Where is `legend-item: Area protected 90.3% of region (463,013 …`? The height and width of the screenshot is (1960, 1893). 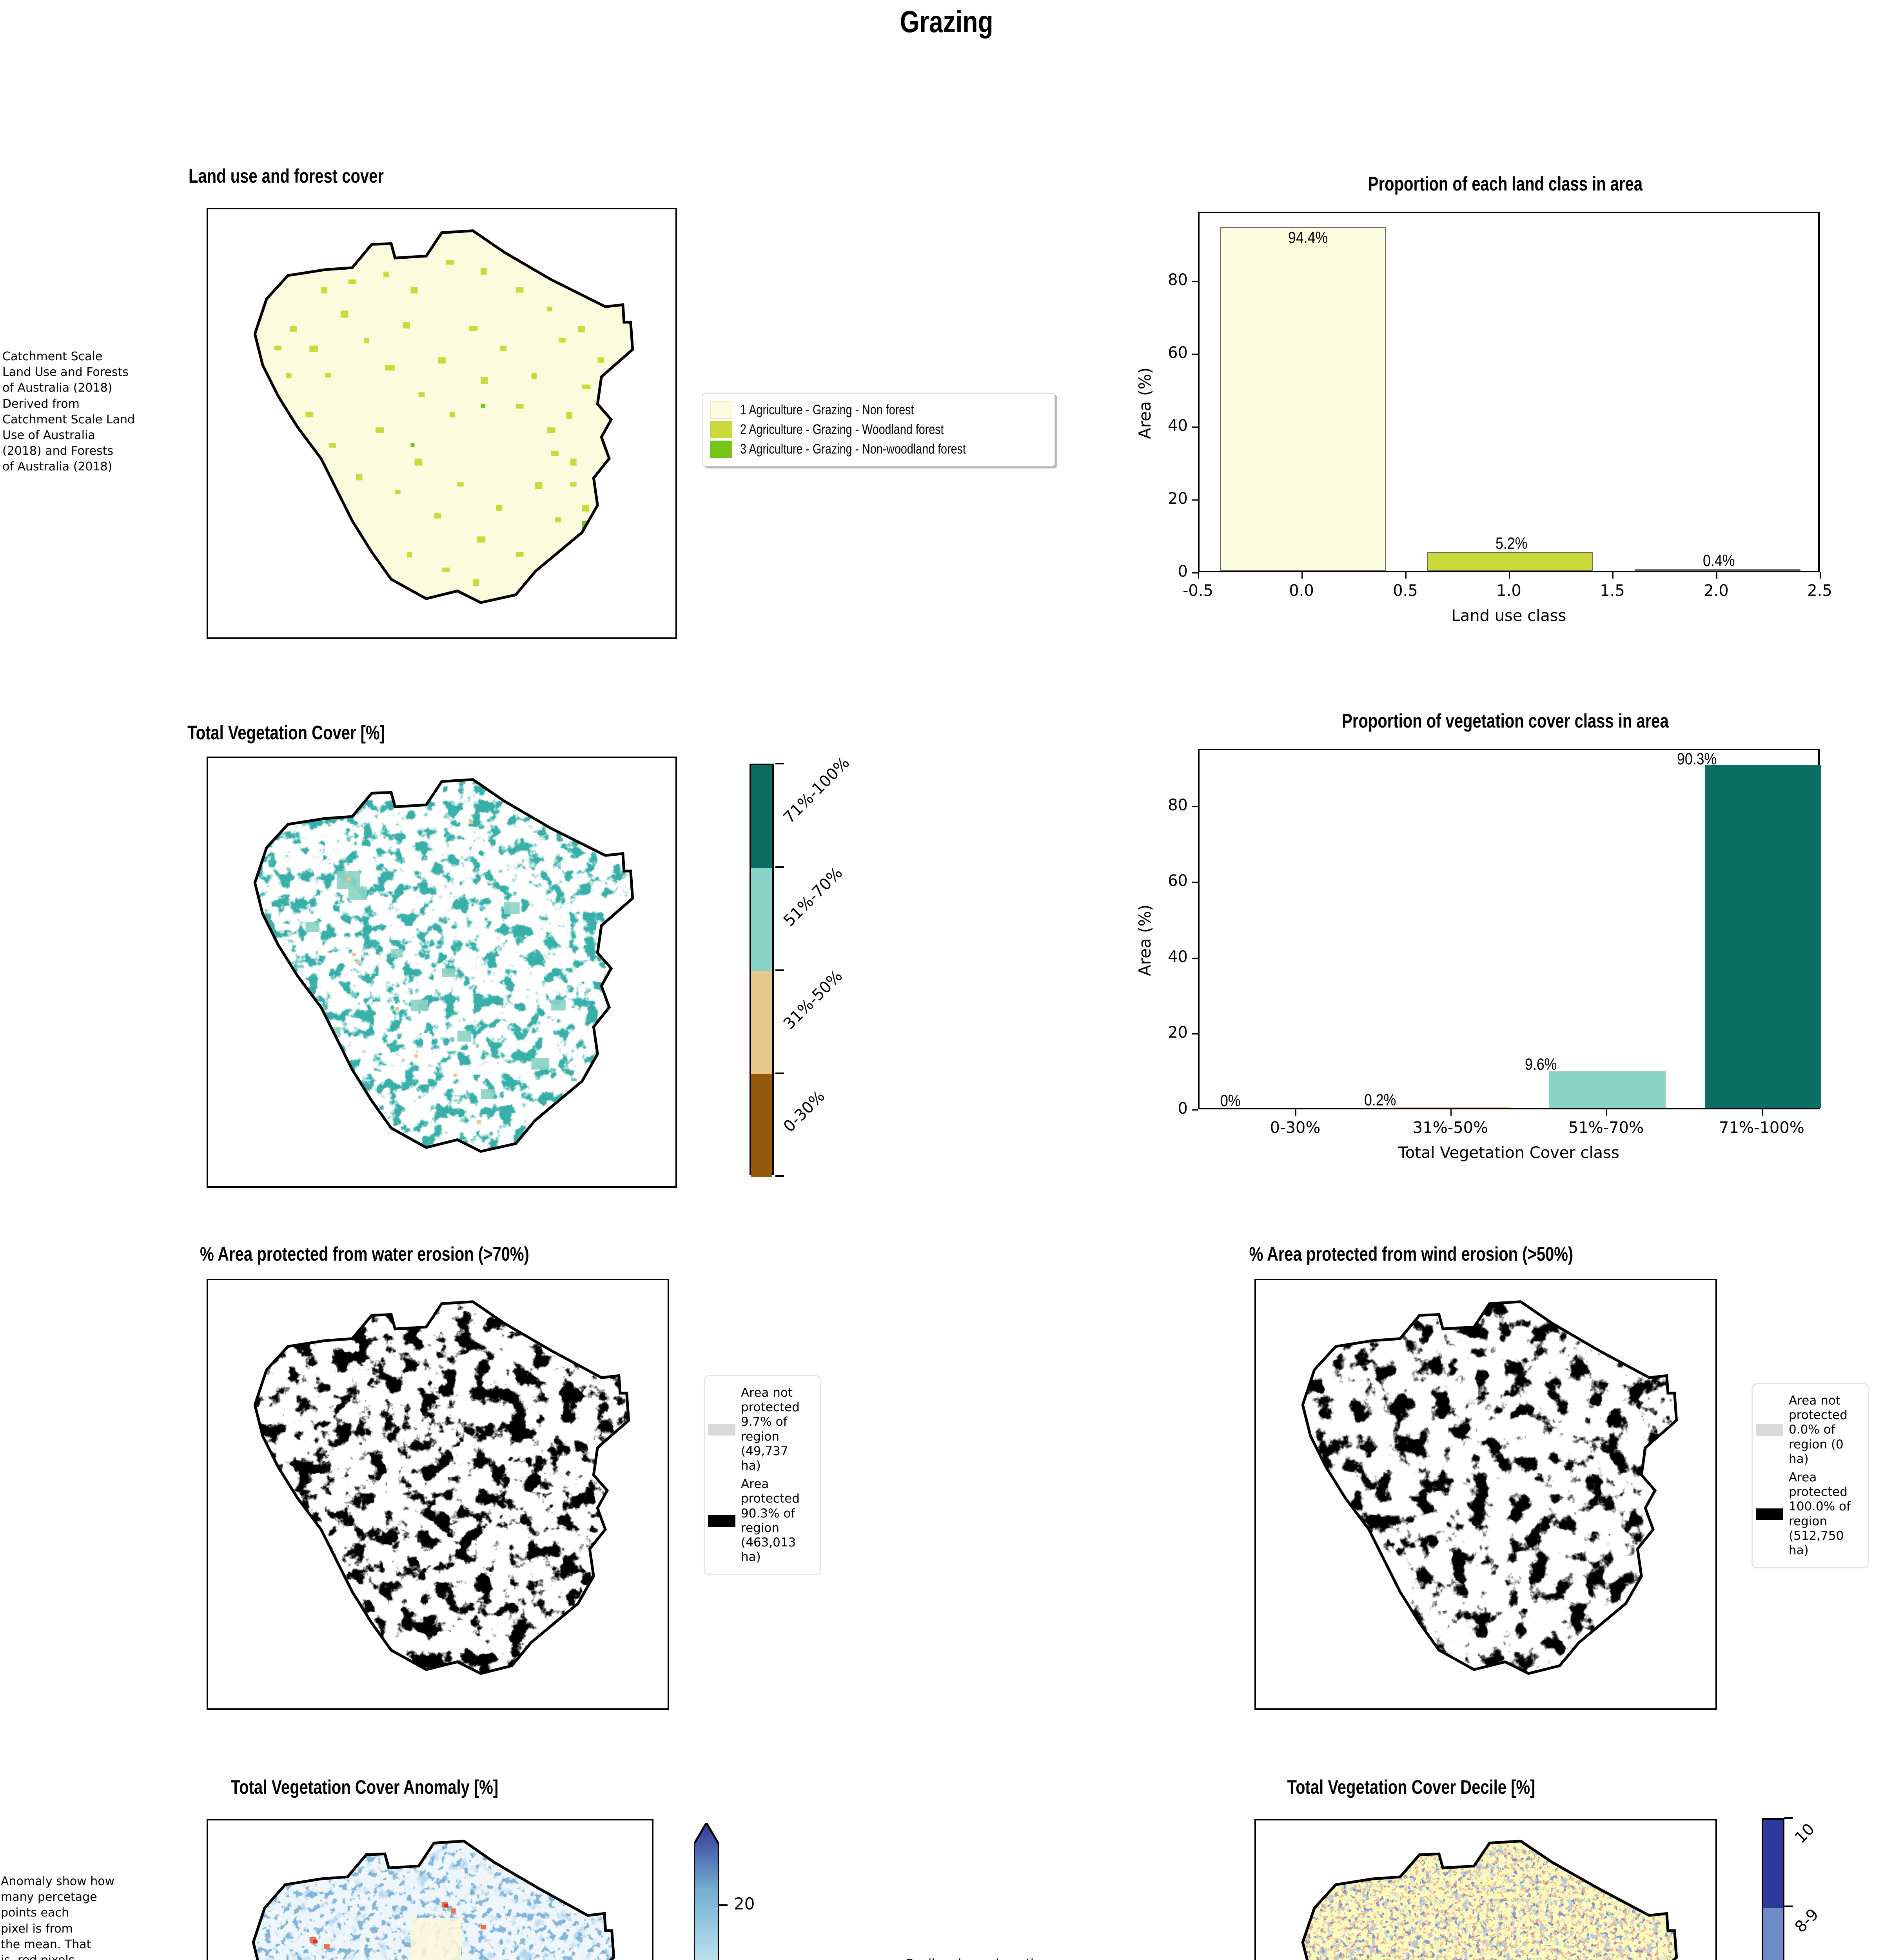 legend-item: Area protected 90.3% of region (463,013 … is located at coordinates (762, 1520).